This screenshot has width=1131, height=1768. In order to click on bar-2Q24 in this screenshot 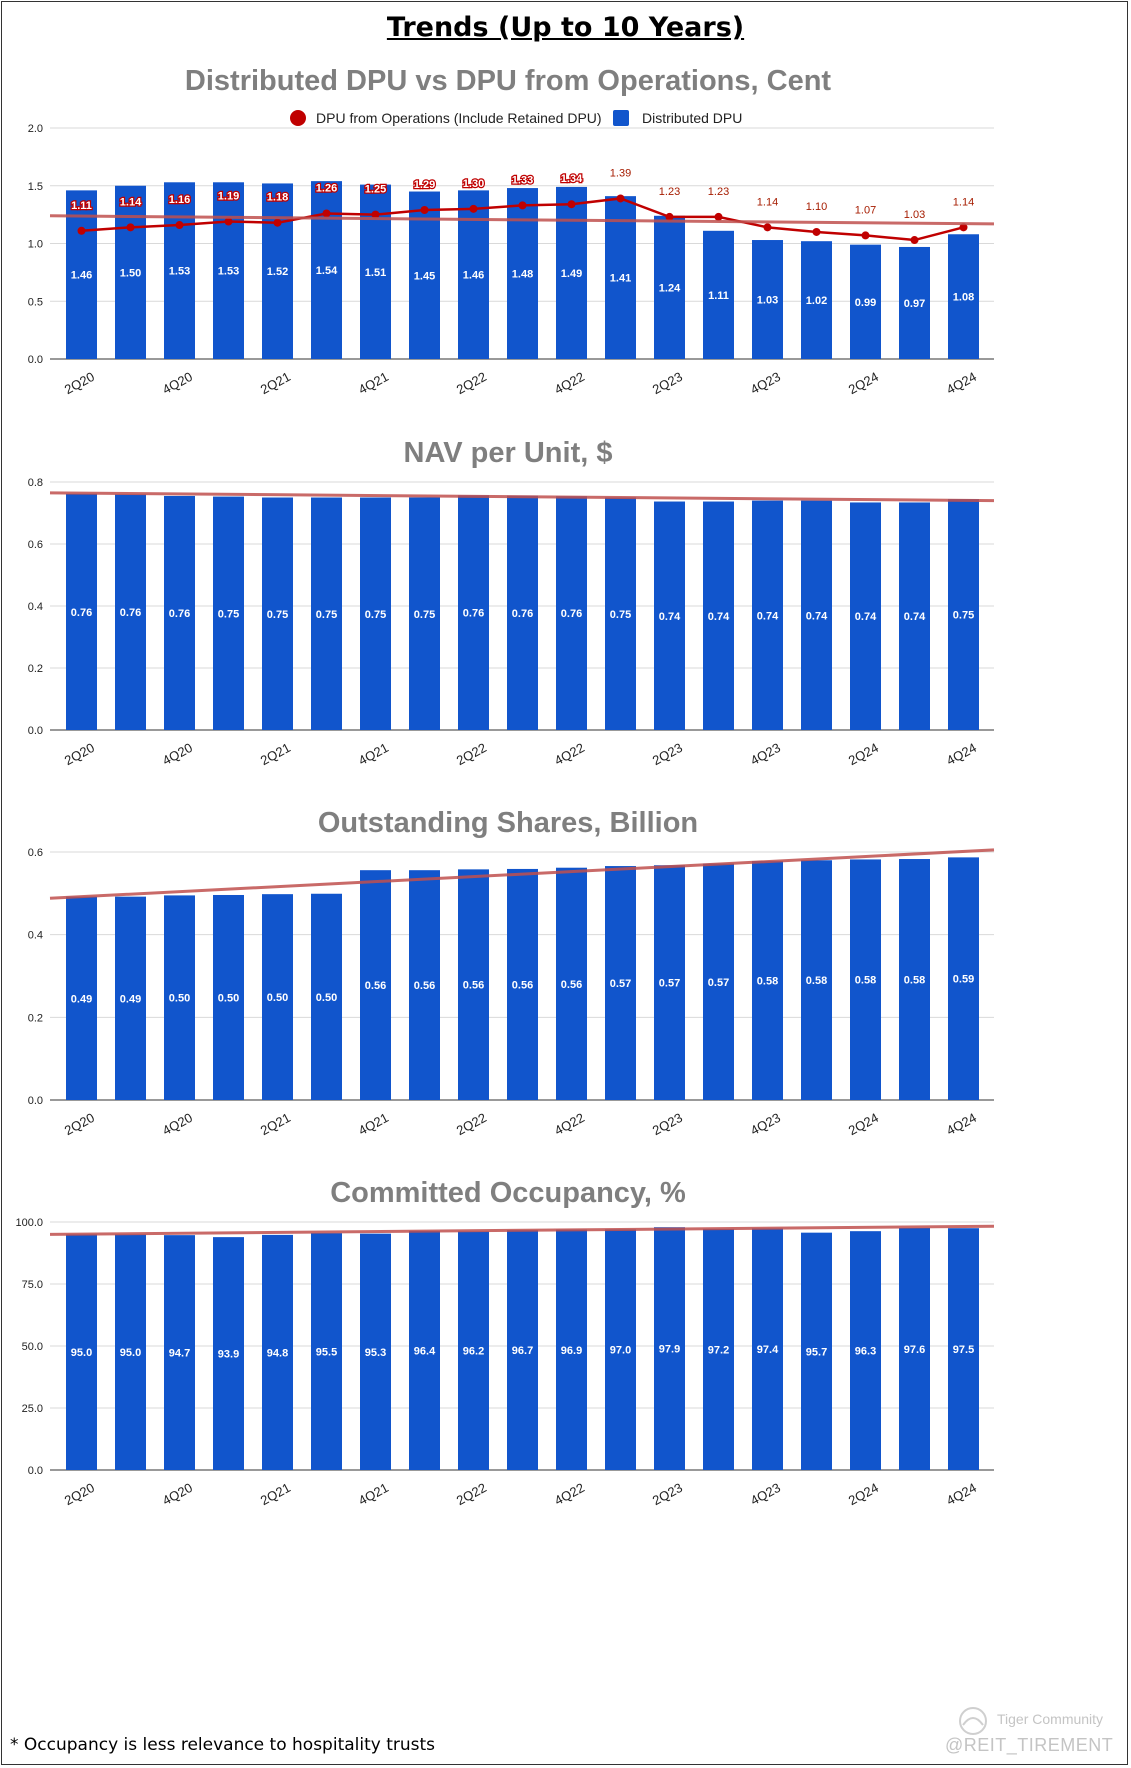, I will do `click(865, 301)`.